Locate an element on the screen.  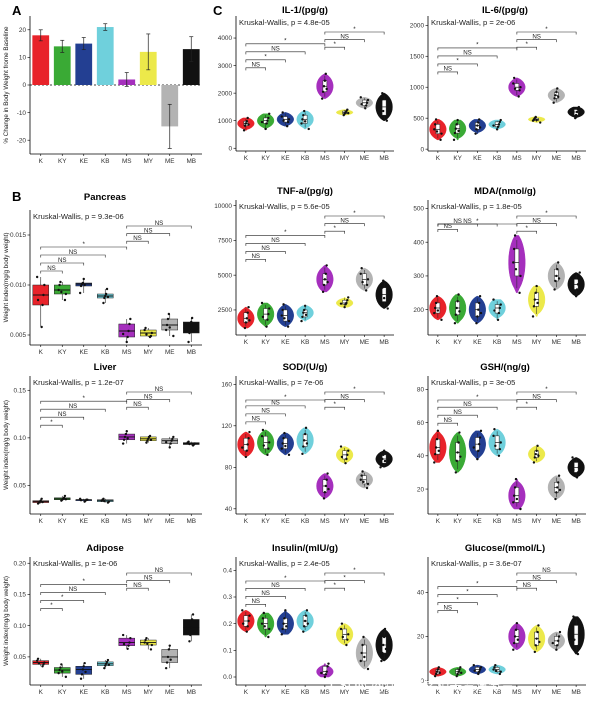
chart-gsh-ytick-label: 20 is located at coordinates (421, 489).